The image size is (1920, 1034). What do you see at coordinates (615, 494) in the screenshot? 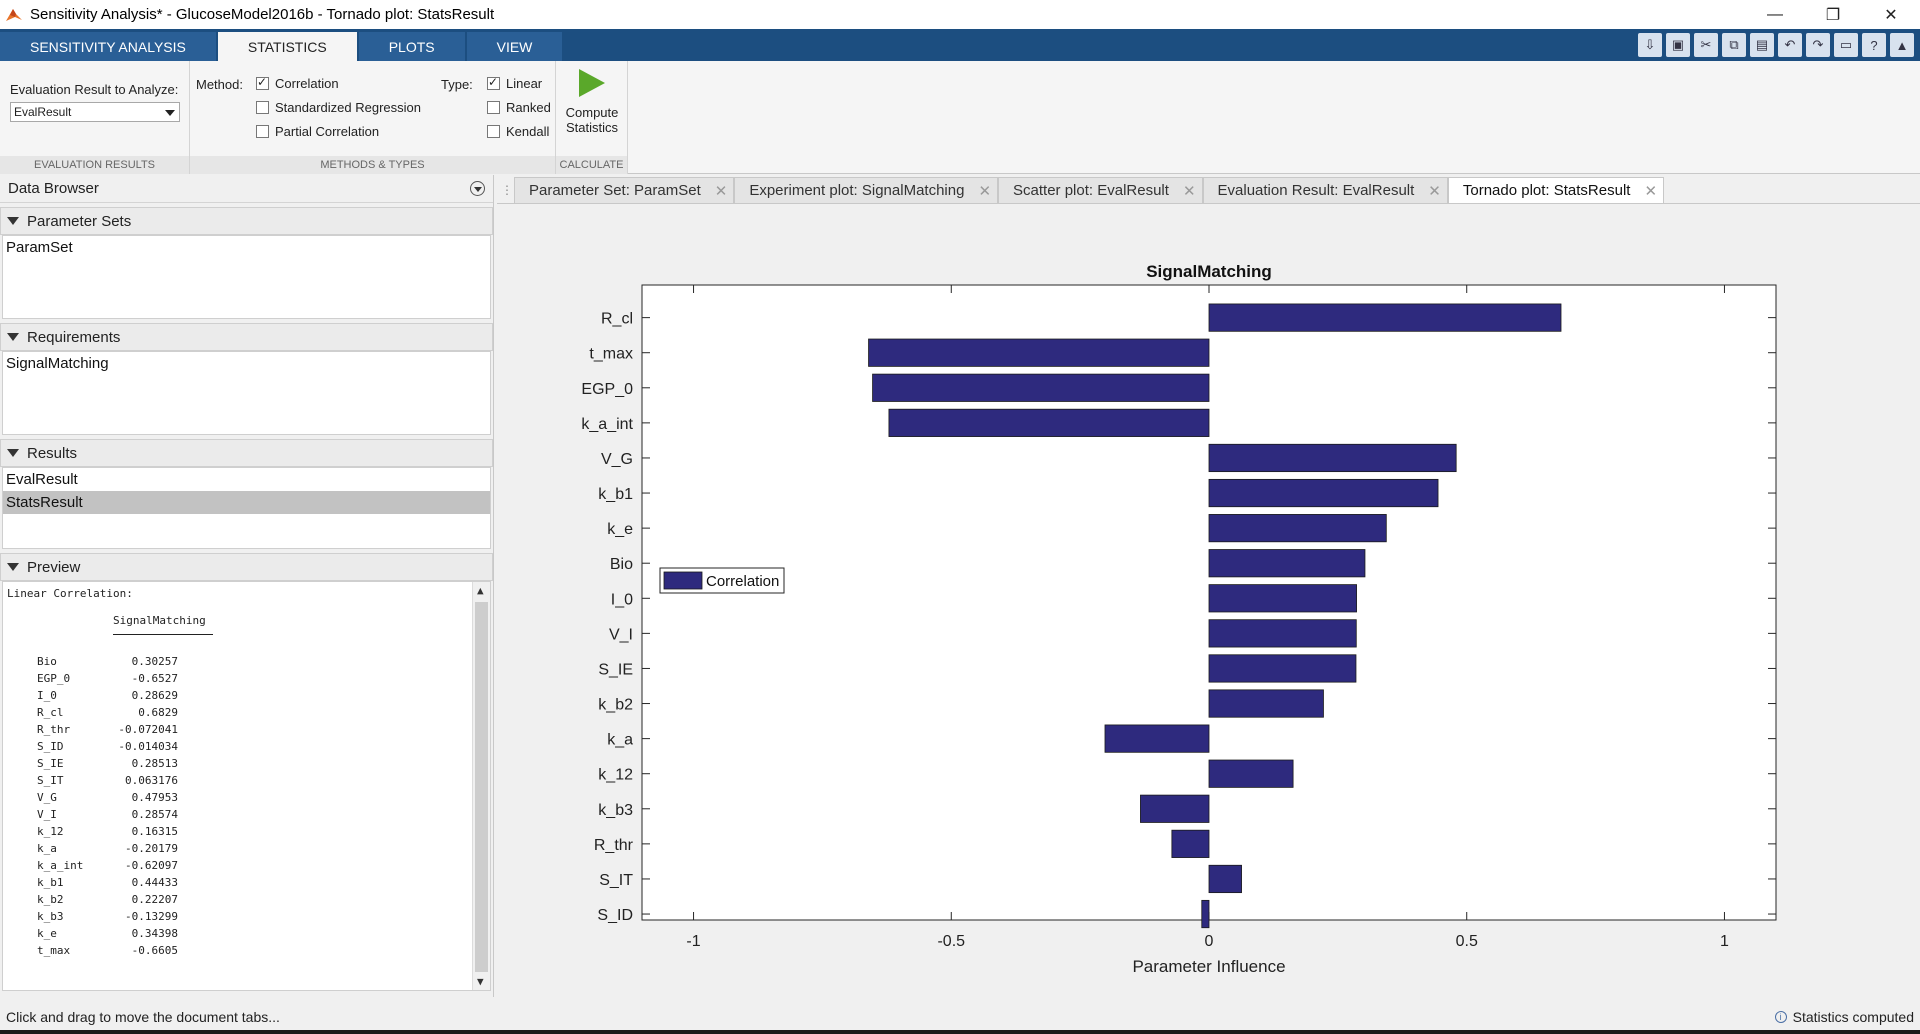
I see `y-tick-label: k_b1` at bounding box center [615, 494].